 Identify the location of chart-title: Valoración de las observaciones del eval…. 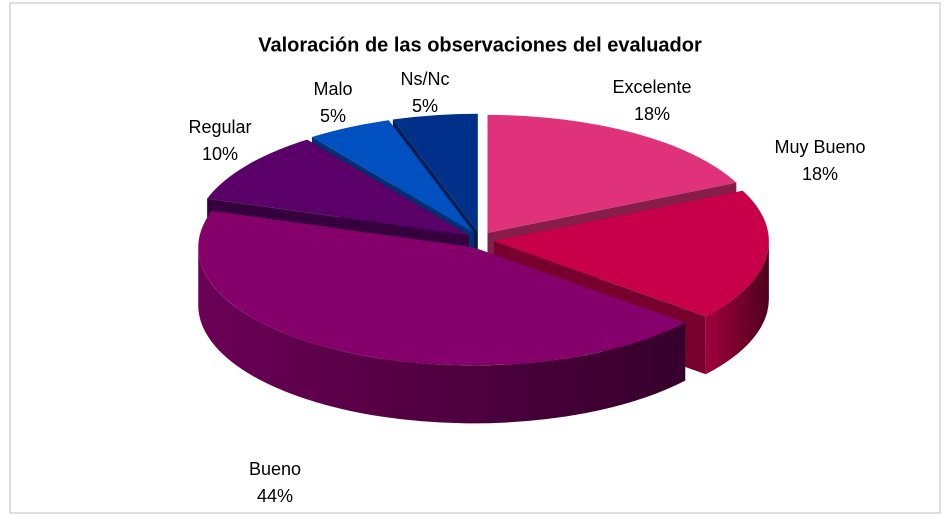
(480, 45).